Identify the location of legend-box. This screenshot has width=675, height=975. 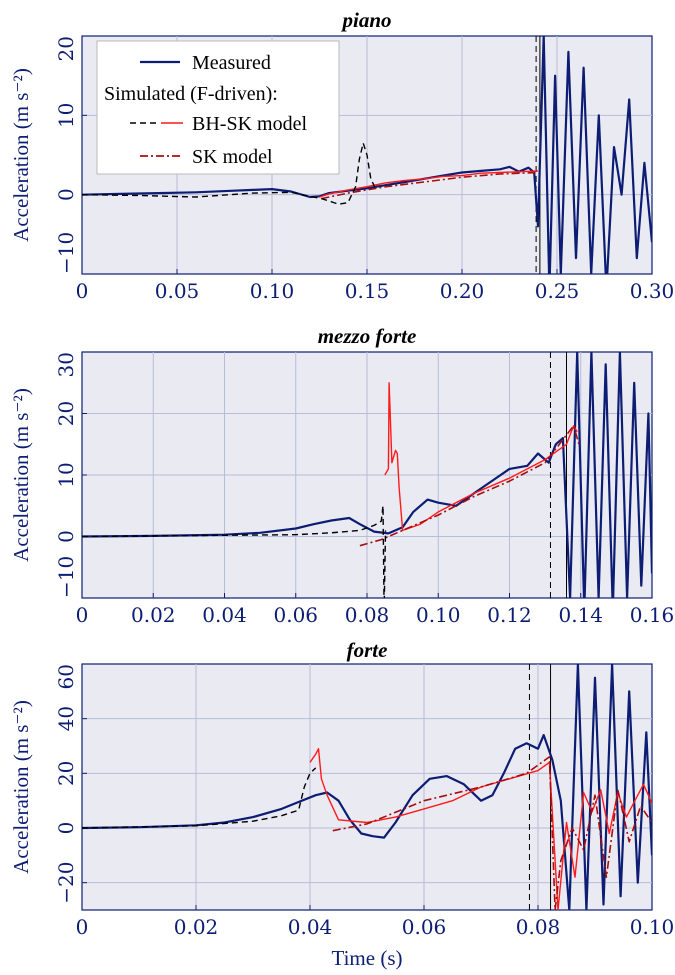
(218, 107).